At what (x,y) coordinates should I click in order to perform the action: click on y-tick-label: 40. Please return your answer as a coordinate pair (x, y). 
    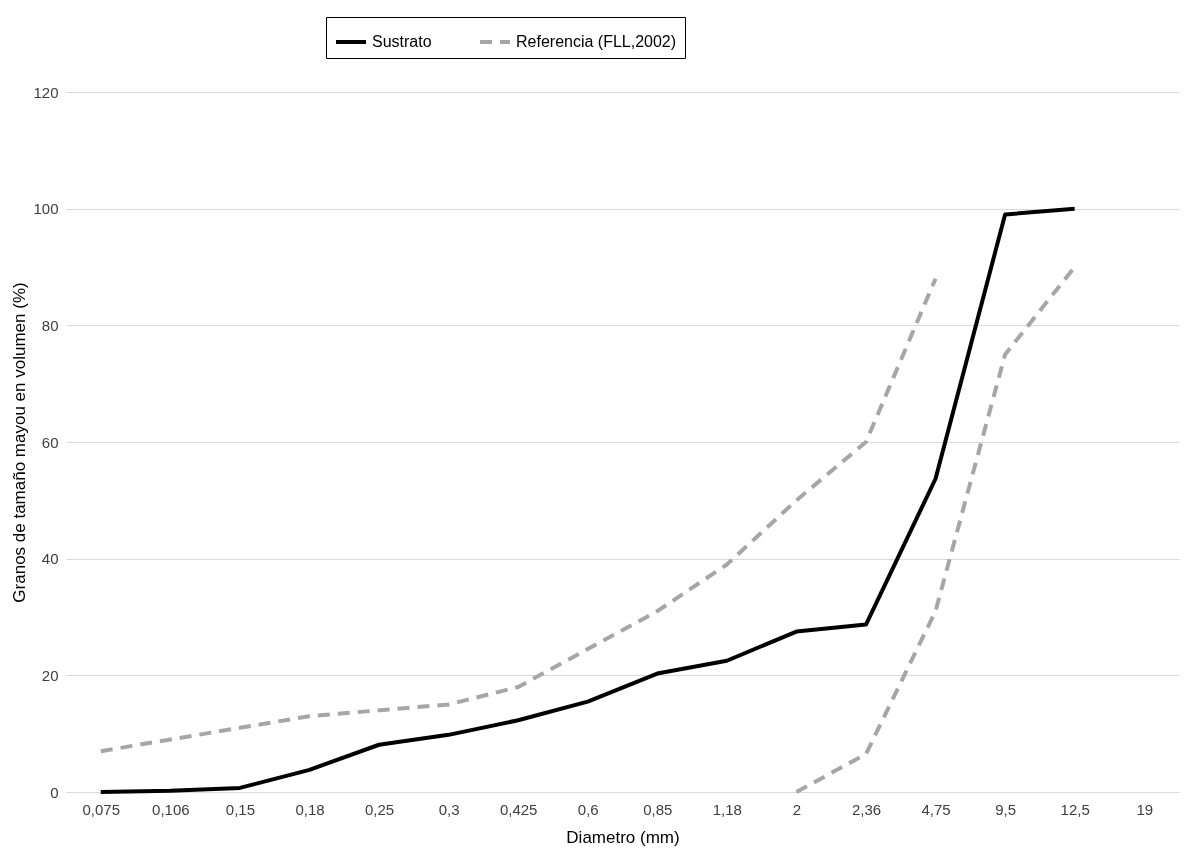
    Looking at the image, I should click on (50, 559).